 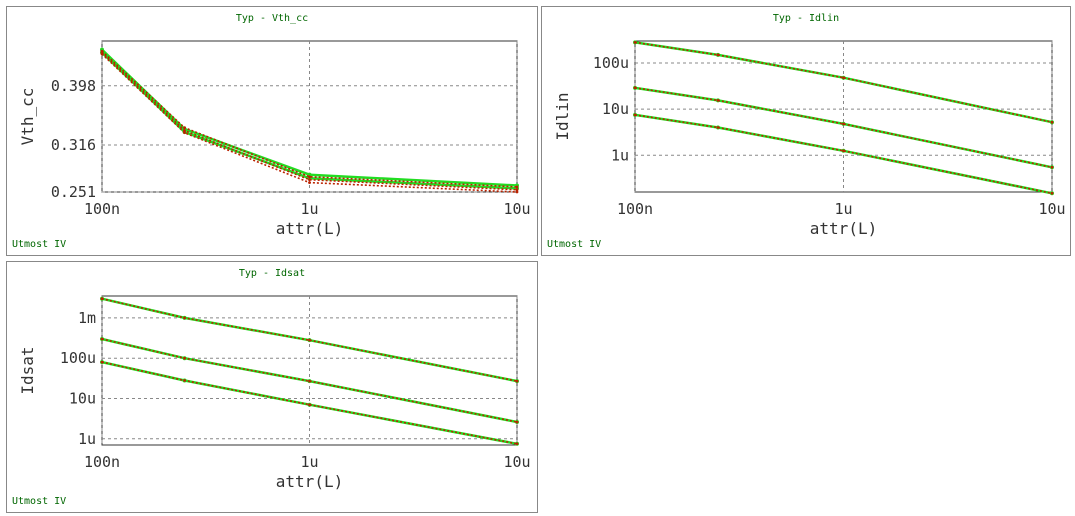 What do you see at coordinates (73, 145) in the screenshot?
I see `y-tick-label: 0.316` at bounding box center [73, 145].